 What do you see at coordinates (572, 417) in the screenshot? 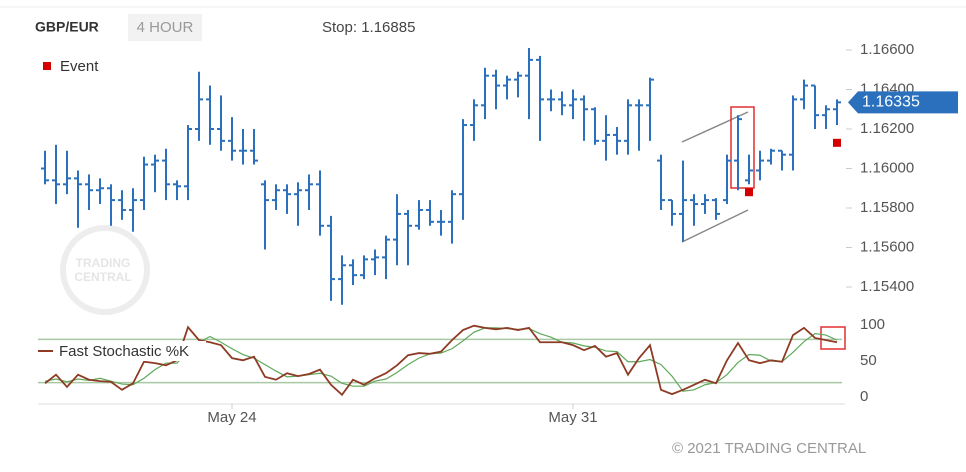
I see `x-tick-label: May 31` at bounding box center [572, 417].